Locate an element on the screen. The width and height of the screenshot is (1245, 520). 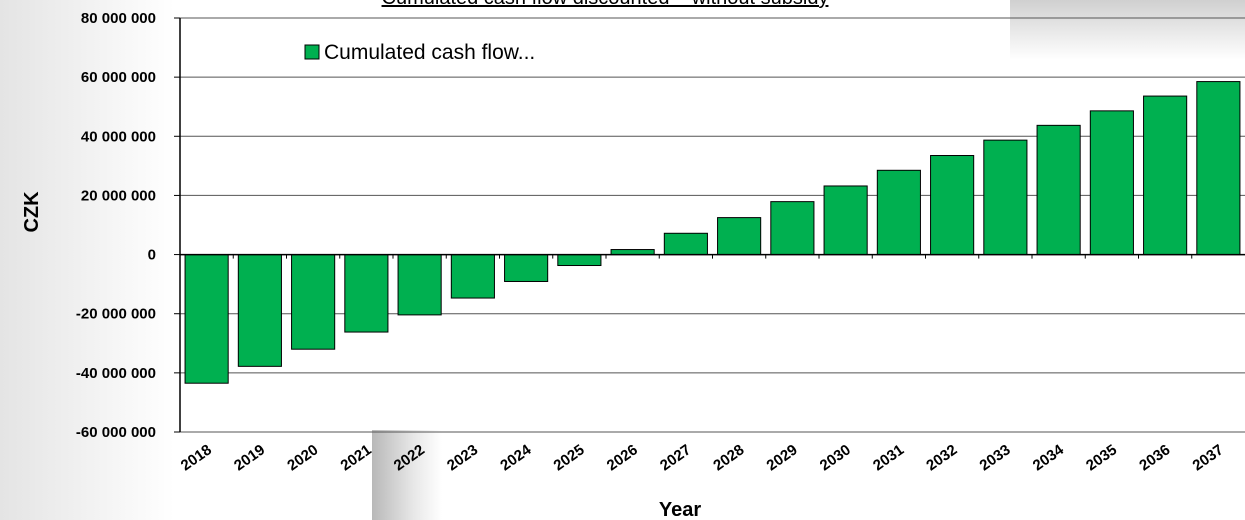
bar-2028 is located at coordinates (739, 236).